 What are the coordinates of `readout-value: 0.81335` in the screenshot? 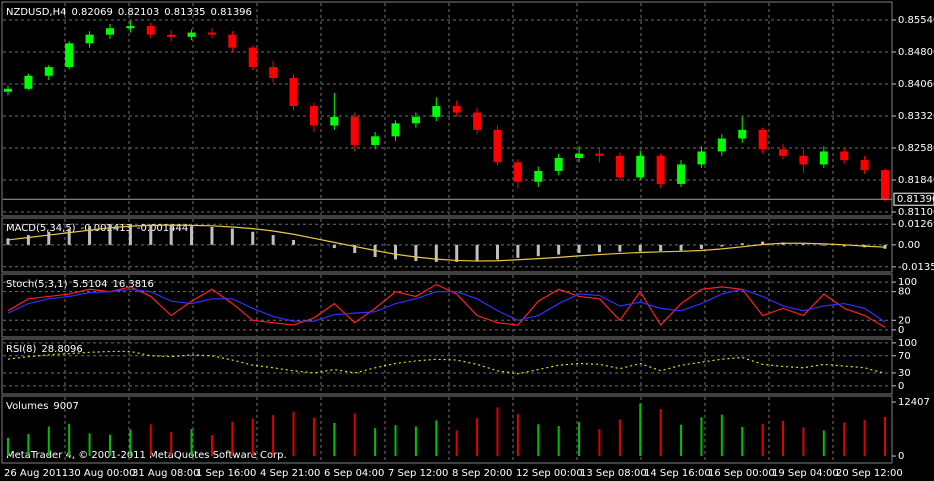 It's located at (184, 12).